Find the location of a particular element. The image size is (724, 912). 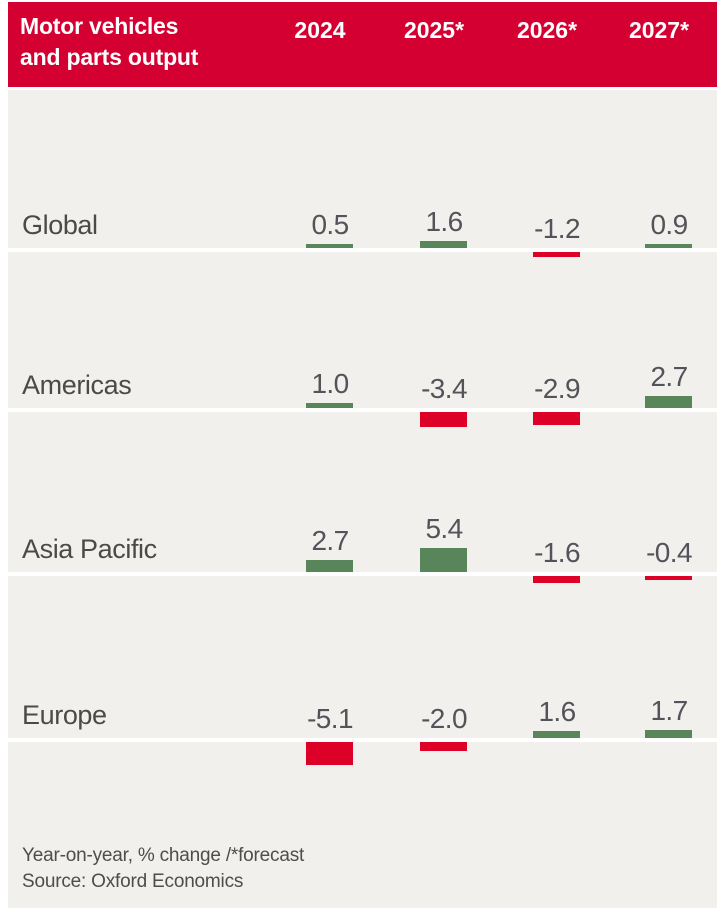

column-header-2024: 2024 is located at coordinates (320, 30).